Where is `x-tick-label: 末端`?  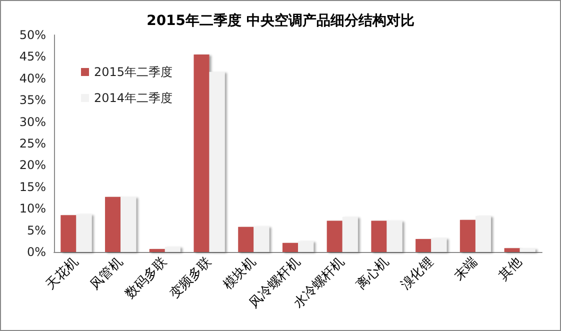
x-tick-label: 末端 is located at coordinates (466, 269).